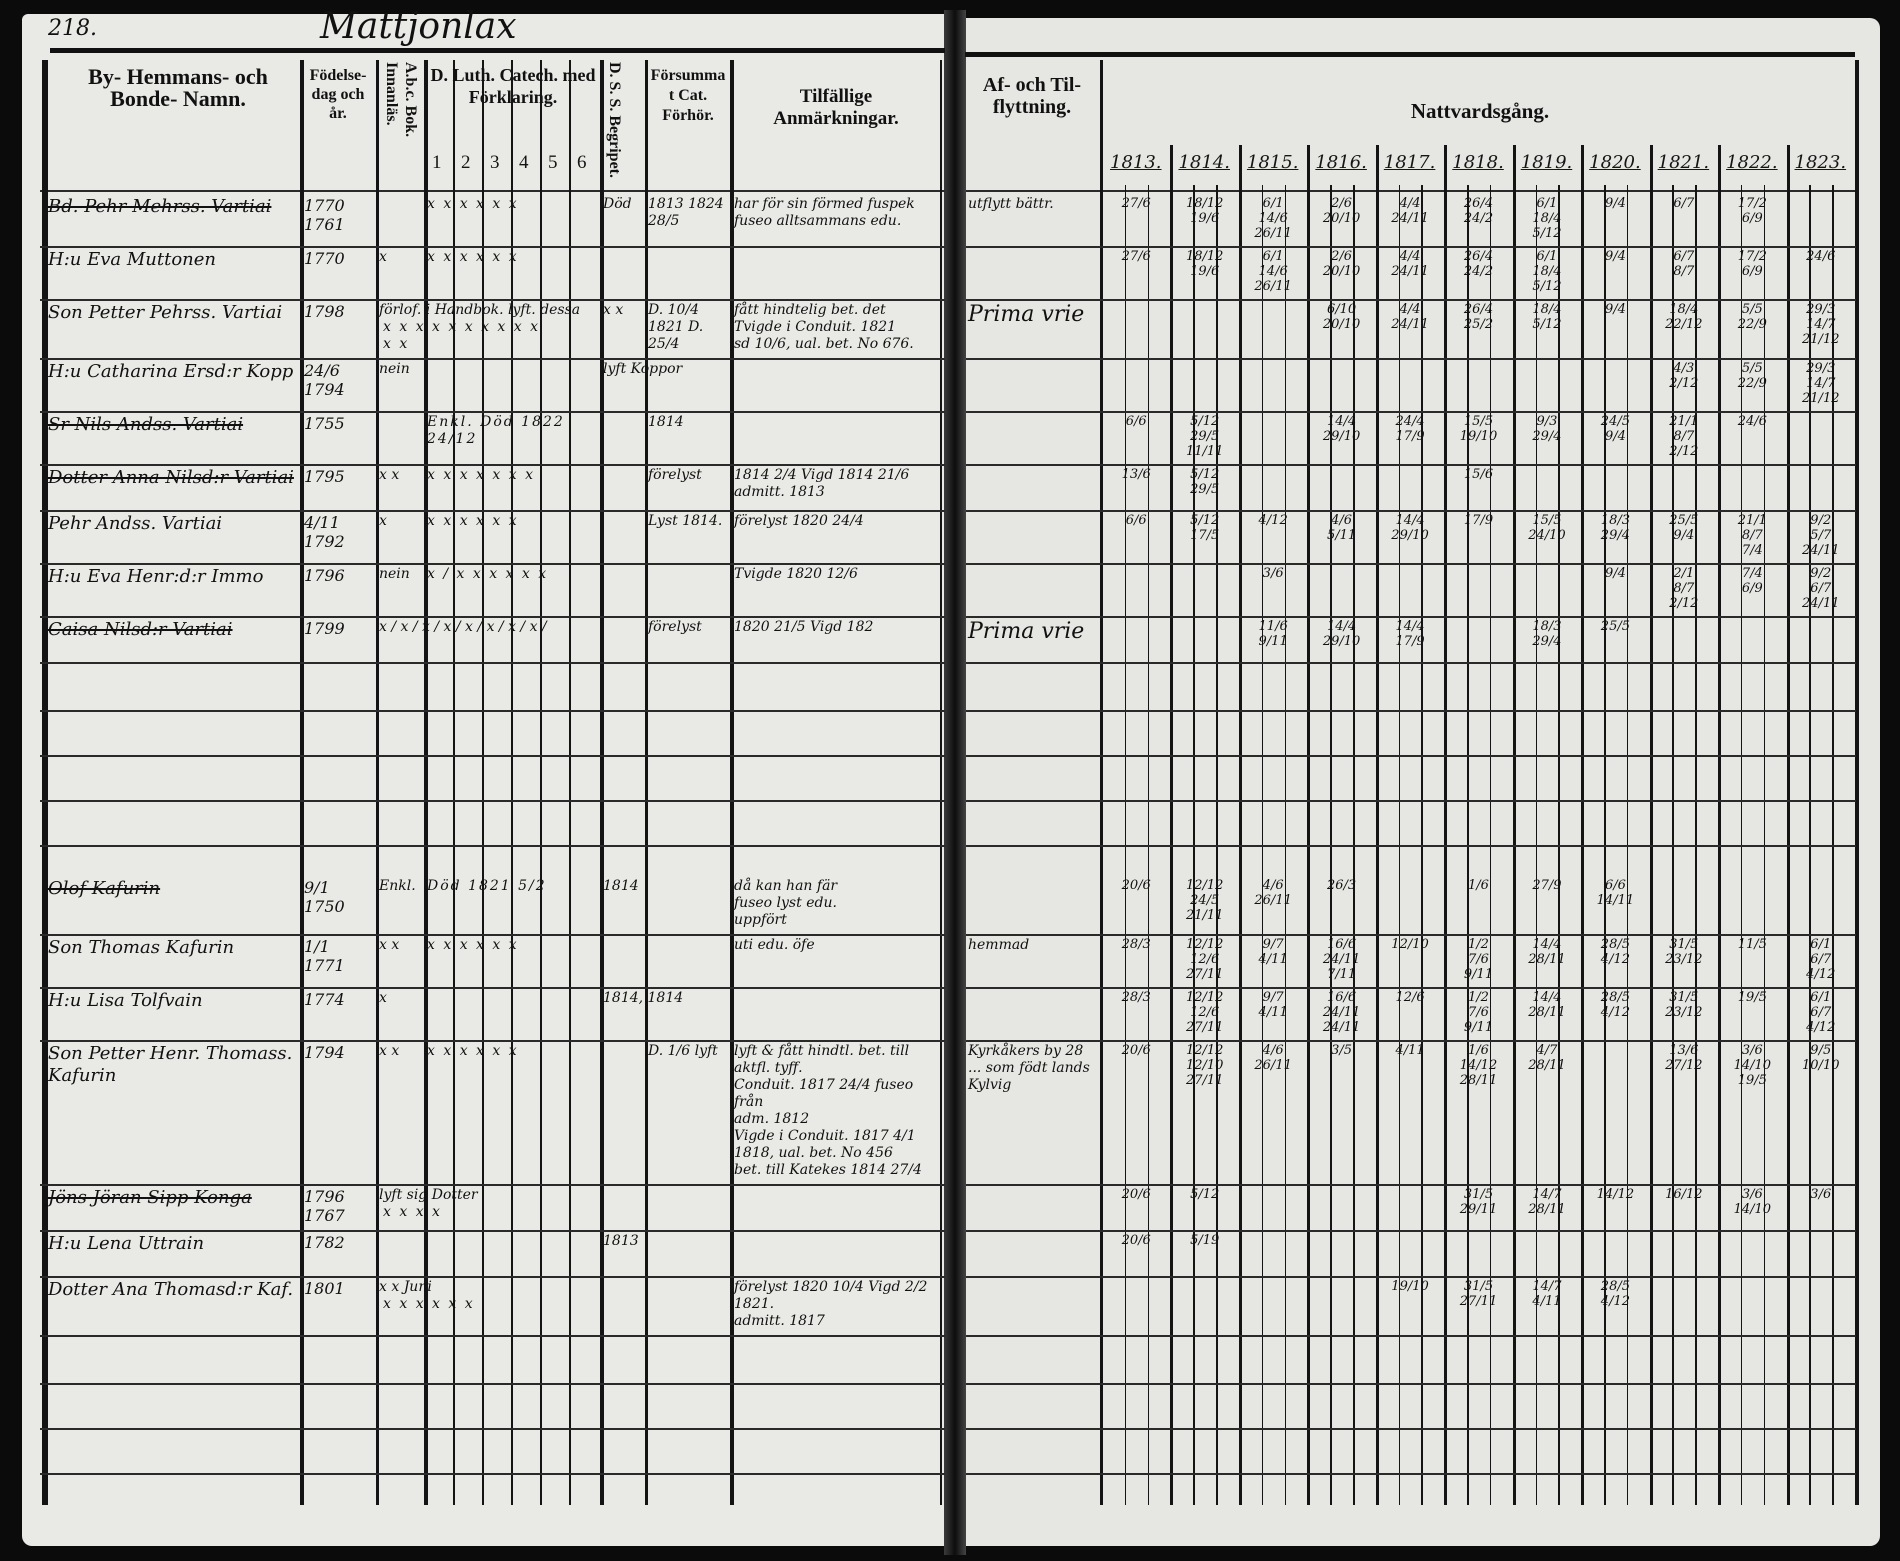 The width and height of the screenshot is (1900, 1561). Describe the element at coordinates (428, 1195) in the screenshot. I see `abc-reading: lyft sig Dotter` at that location.